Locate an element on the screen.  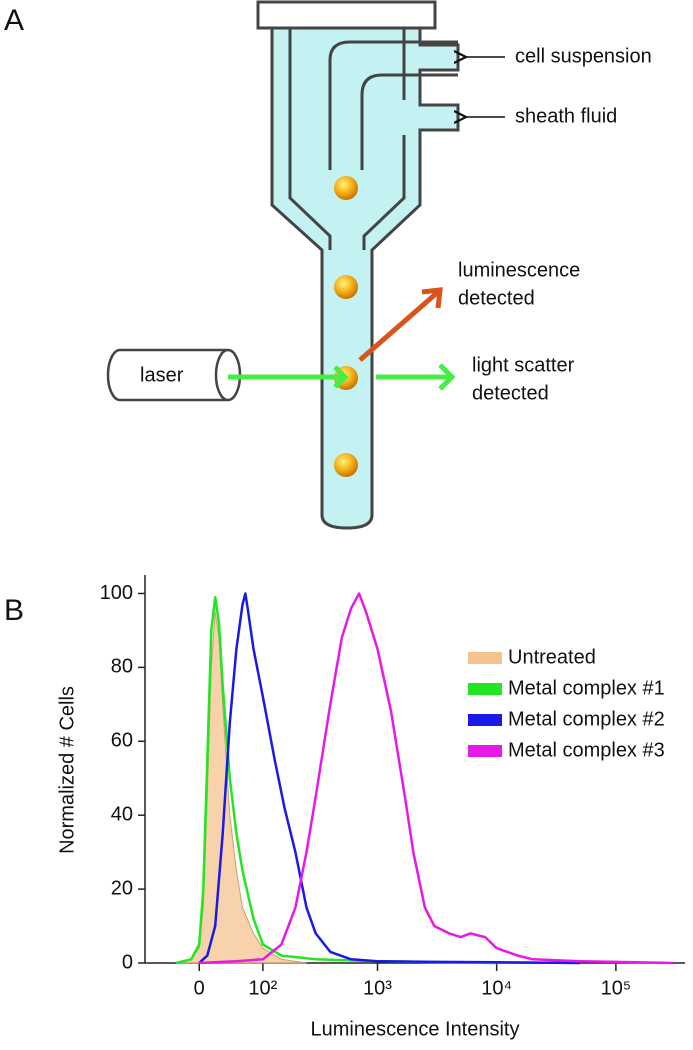
legend-label: Metal complex #2 is located at coordinates (586, 719).